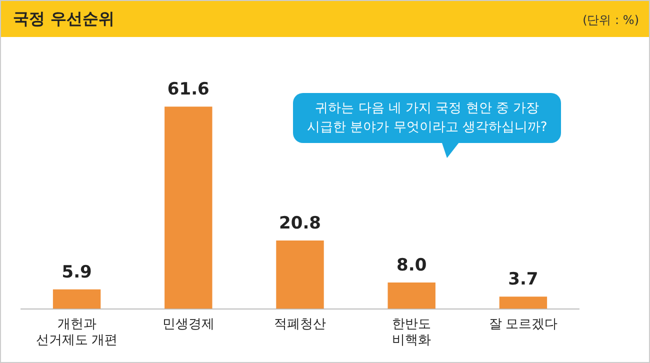  Describe the element at coordinates (188, 324) in the screenshot. I see `x-tick-label: 민생경제` at that location.